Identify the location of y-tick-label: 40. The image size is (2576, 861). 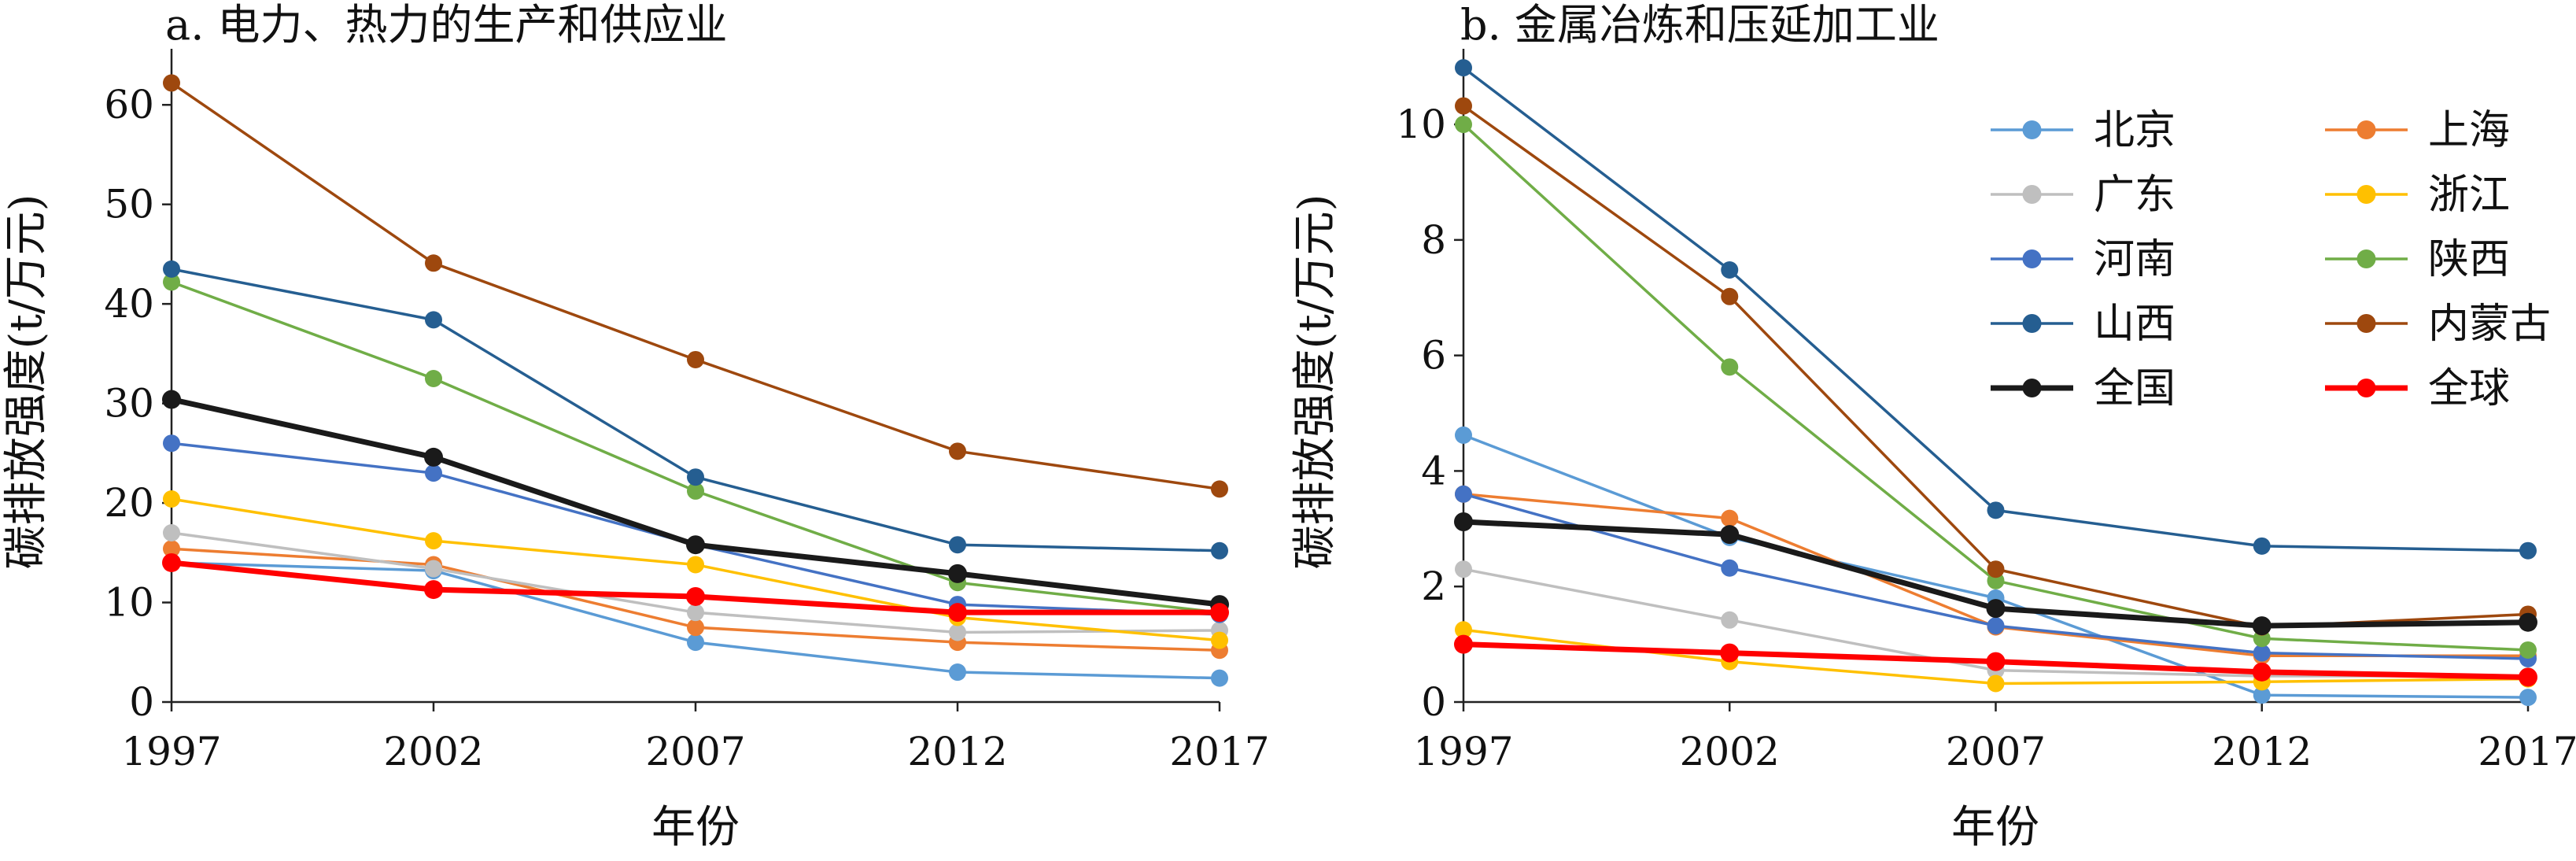
(129, 304).